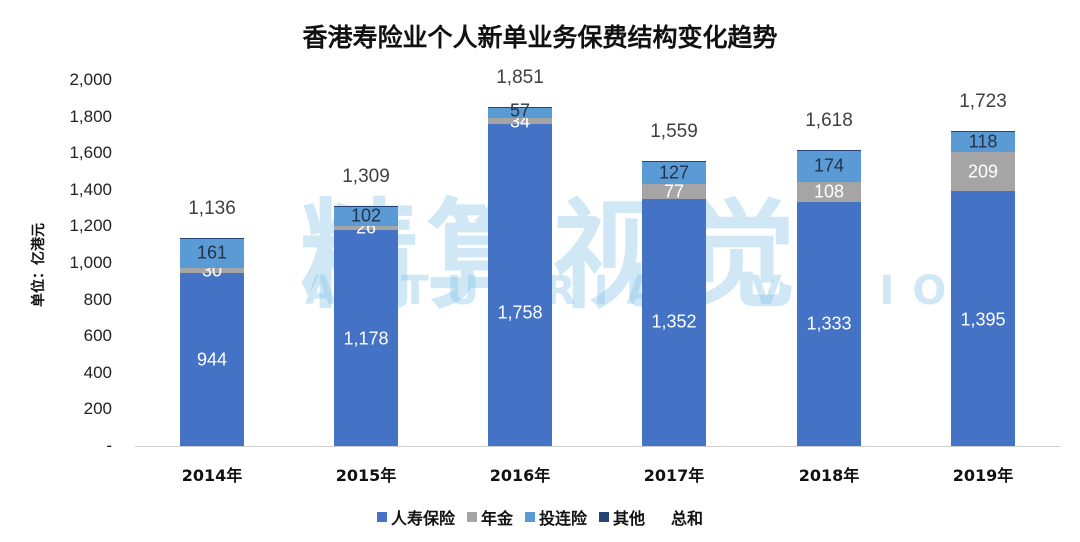 This screenshot has width=1080, height=542. What do you see at coordinates (829, 120) in the screenshot?
I see `total-label: 1,618` at bounding box center [829, 120].